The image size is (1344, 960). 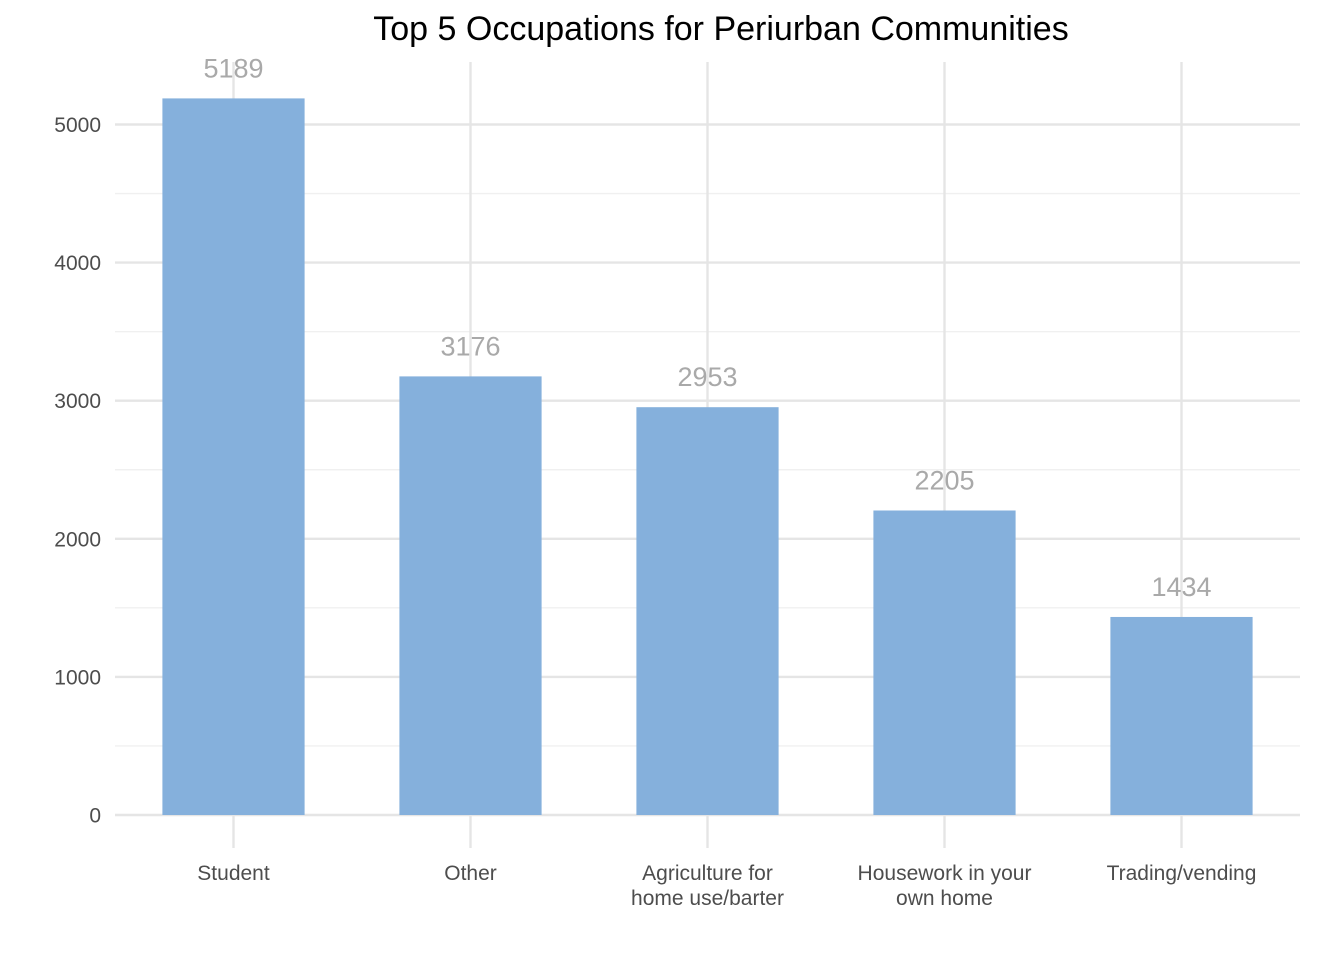 What do you see at coordinates (77, 539) in the screenshot?
I see `y-tick-label: 2000` at bounding box center [77, 539].